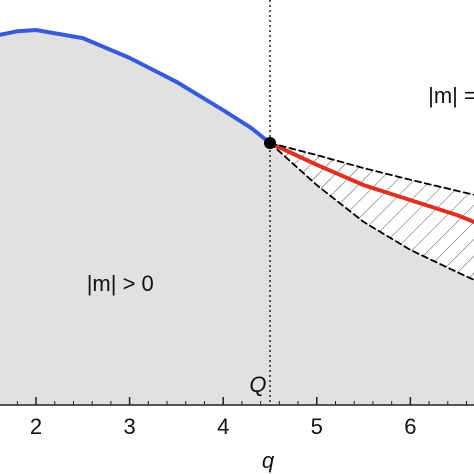  I want to click on critical-point, so click(269, 142).